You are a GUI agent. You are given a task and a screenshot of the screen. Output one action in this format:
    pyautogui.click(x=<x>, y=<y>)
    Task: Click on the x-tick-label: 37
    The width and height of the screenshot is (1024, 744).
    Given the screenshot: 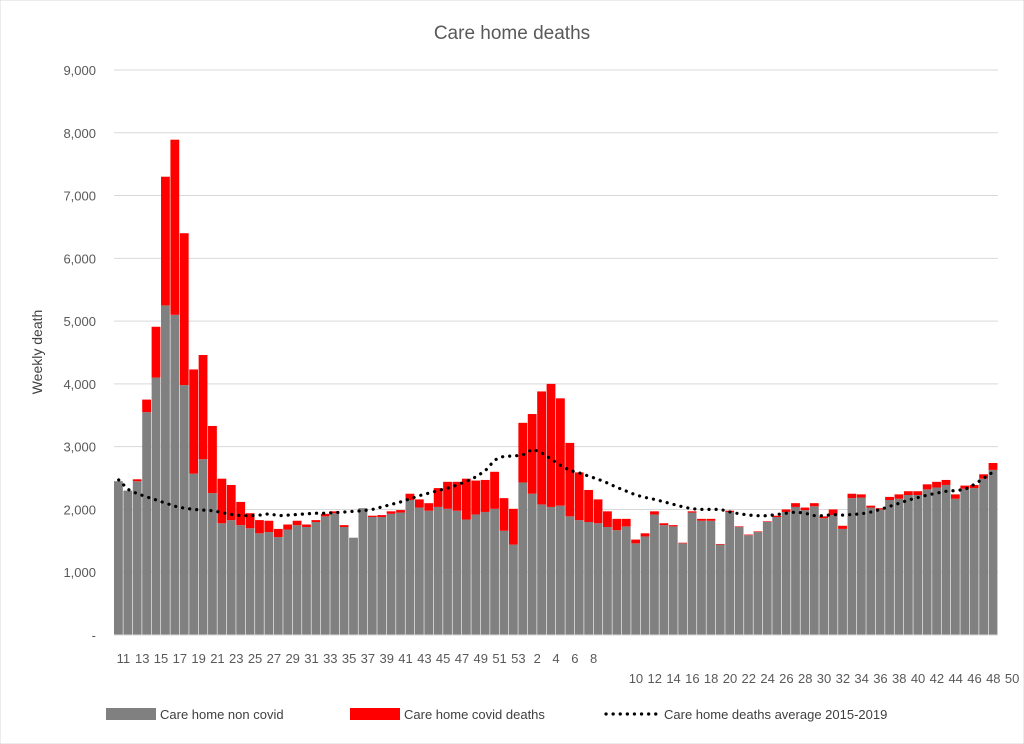 What is the action you would take?
    pyautogui.click(x=368, y=658)
    